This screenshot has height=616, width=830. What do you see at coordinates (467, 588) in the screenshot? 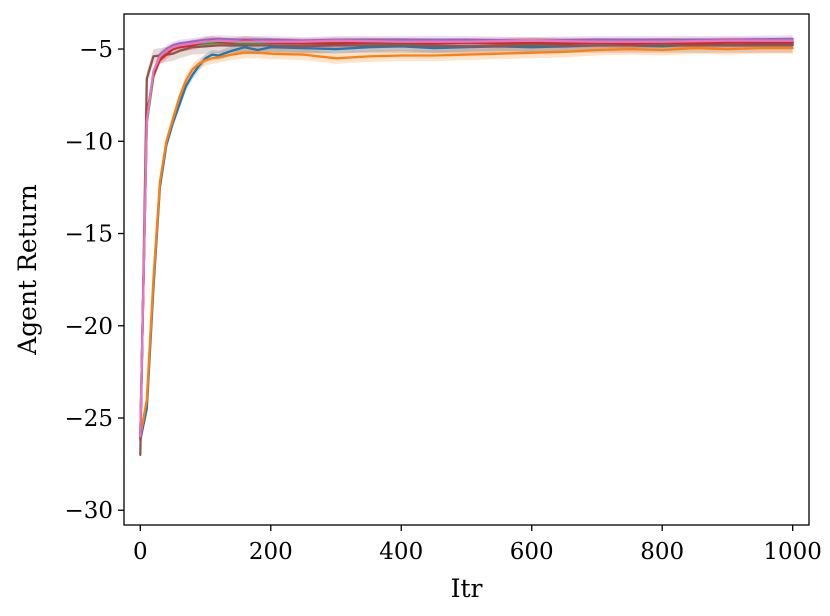
I see `x-axis-label: Itr` at bounding box center [467, 588].